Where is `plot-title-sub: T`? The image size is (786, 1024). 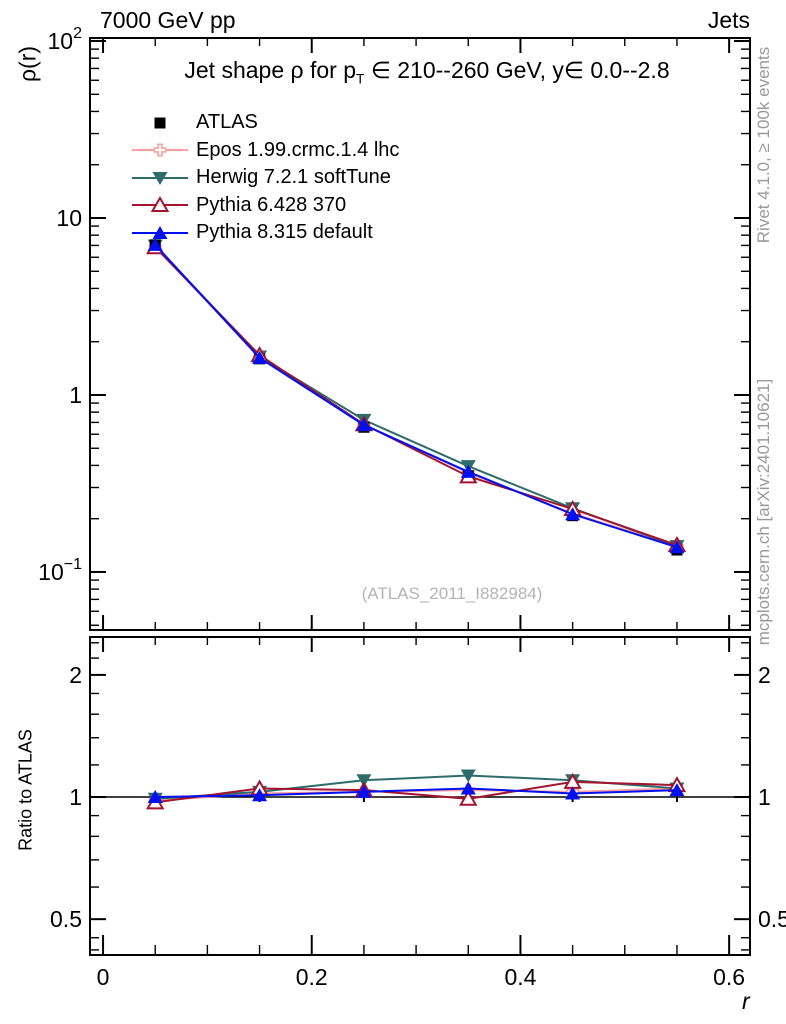 plot-title-sub: T is located at coordinates (360, 79).